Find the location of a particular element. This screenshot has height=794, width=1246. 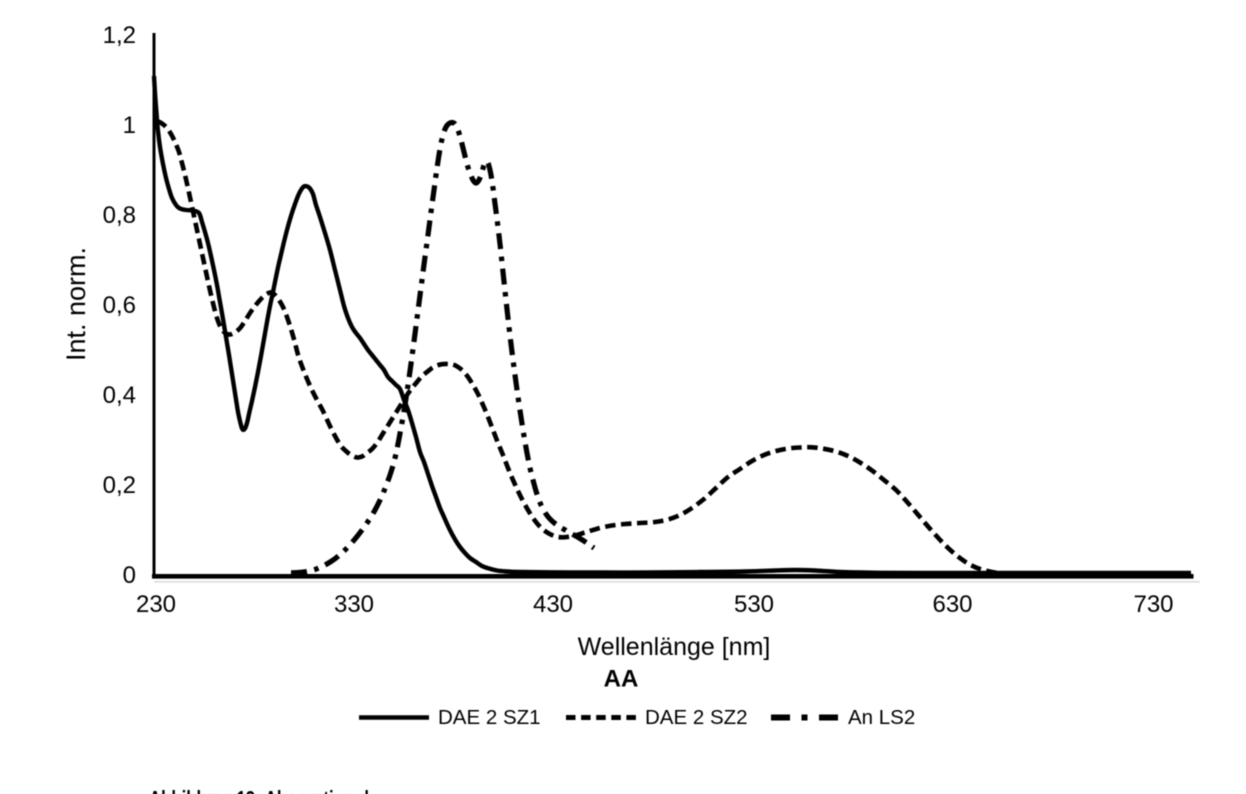

svg-text: 330 is located at coordinates (354, 604).